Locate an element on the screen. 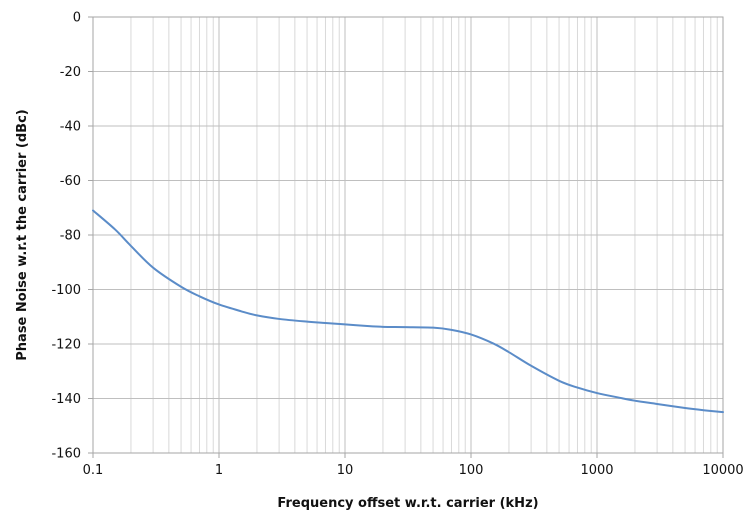  x-tick-label: 10 is located at coordinates (345, 470).